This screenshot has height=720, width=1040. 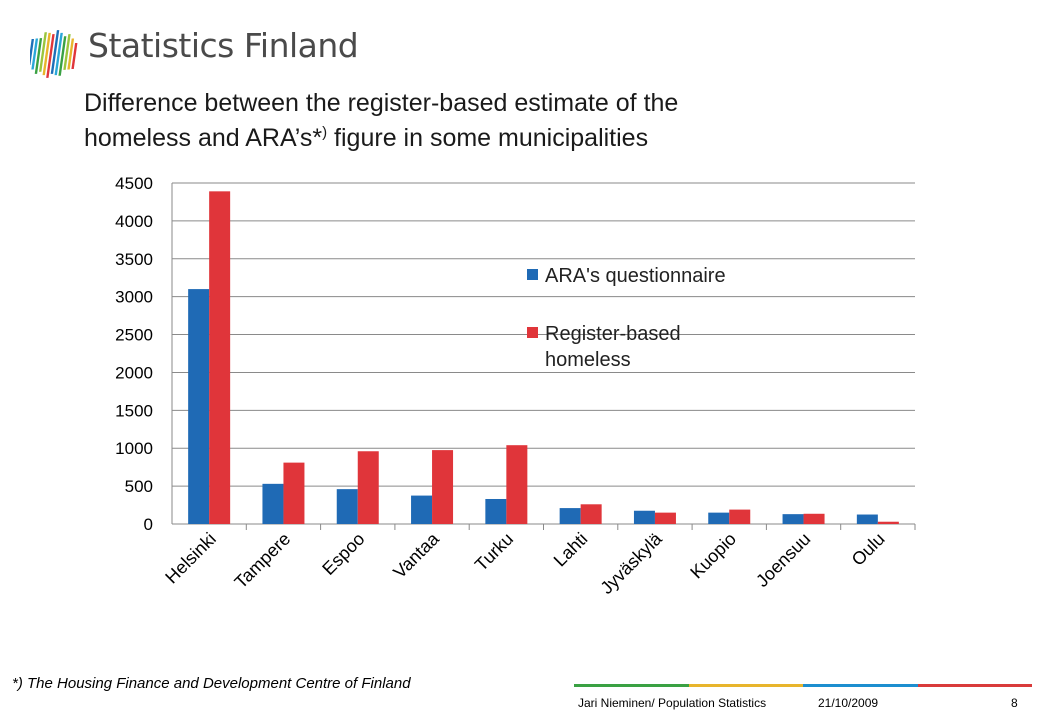 What do you see at coordinates (148, 524) in the screenshot?
I see `y-tick-label: 0` at bounding box center [148, 524].